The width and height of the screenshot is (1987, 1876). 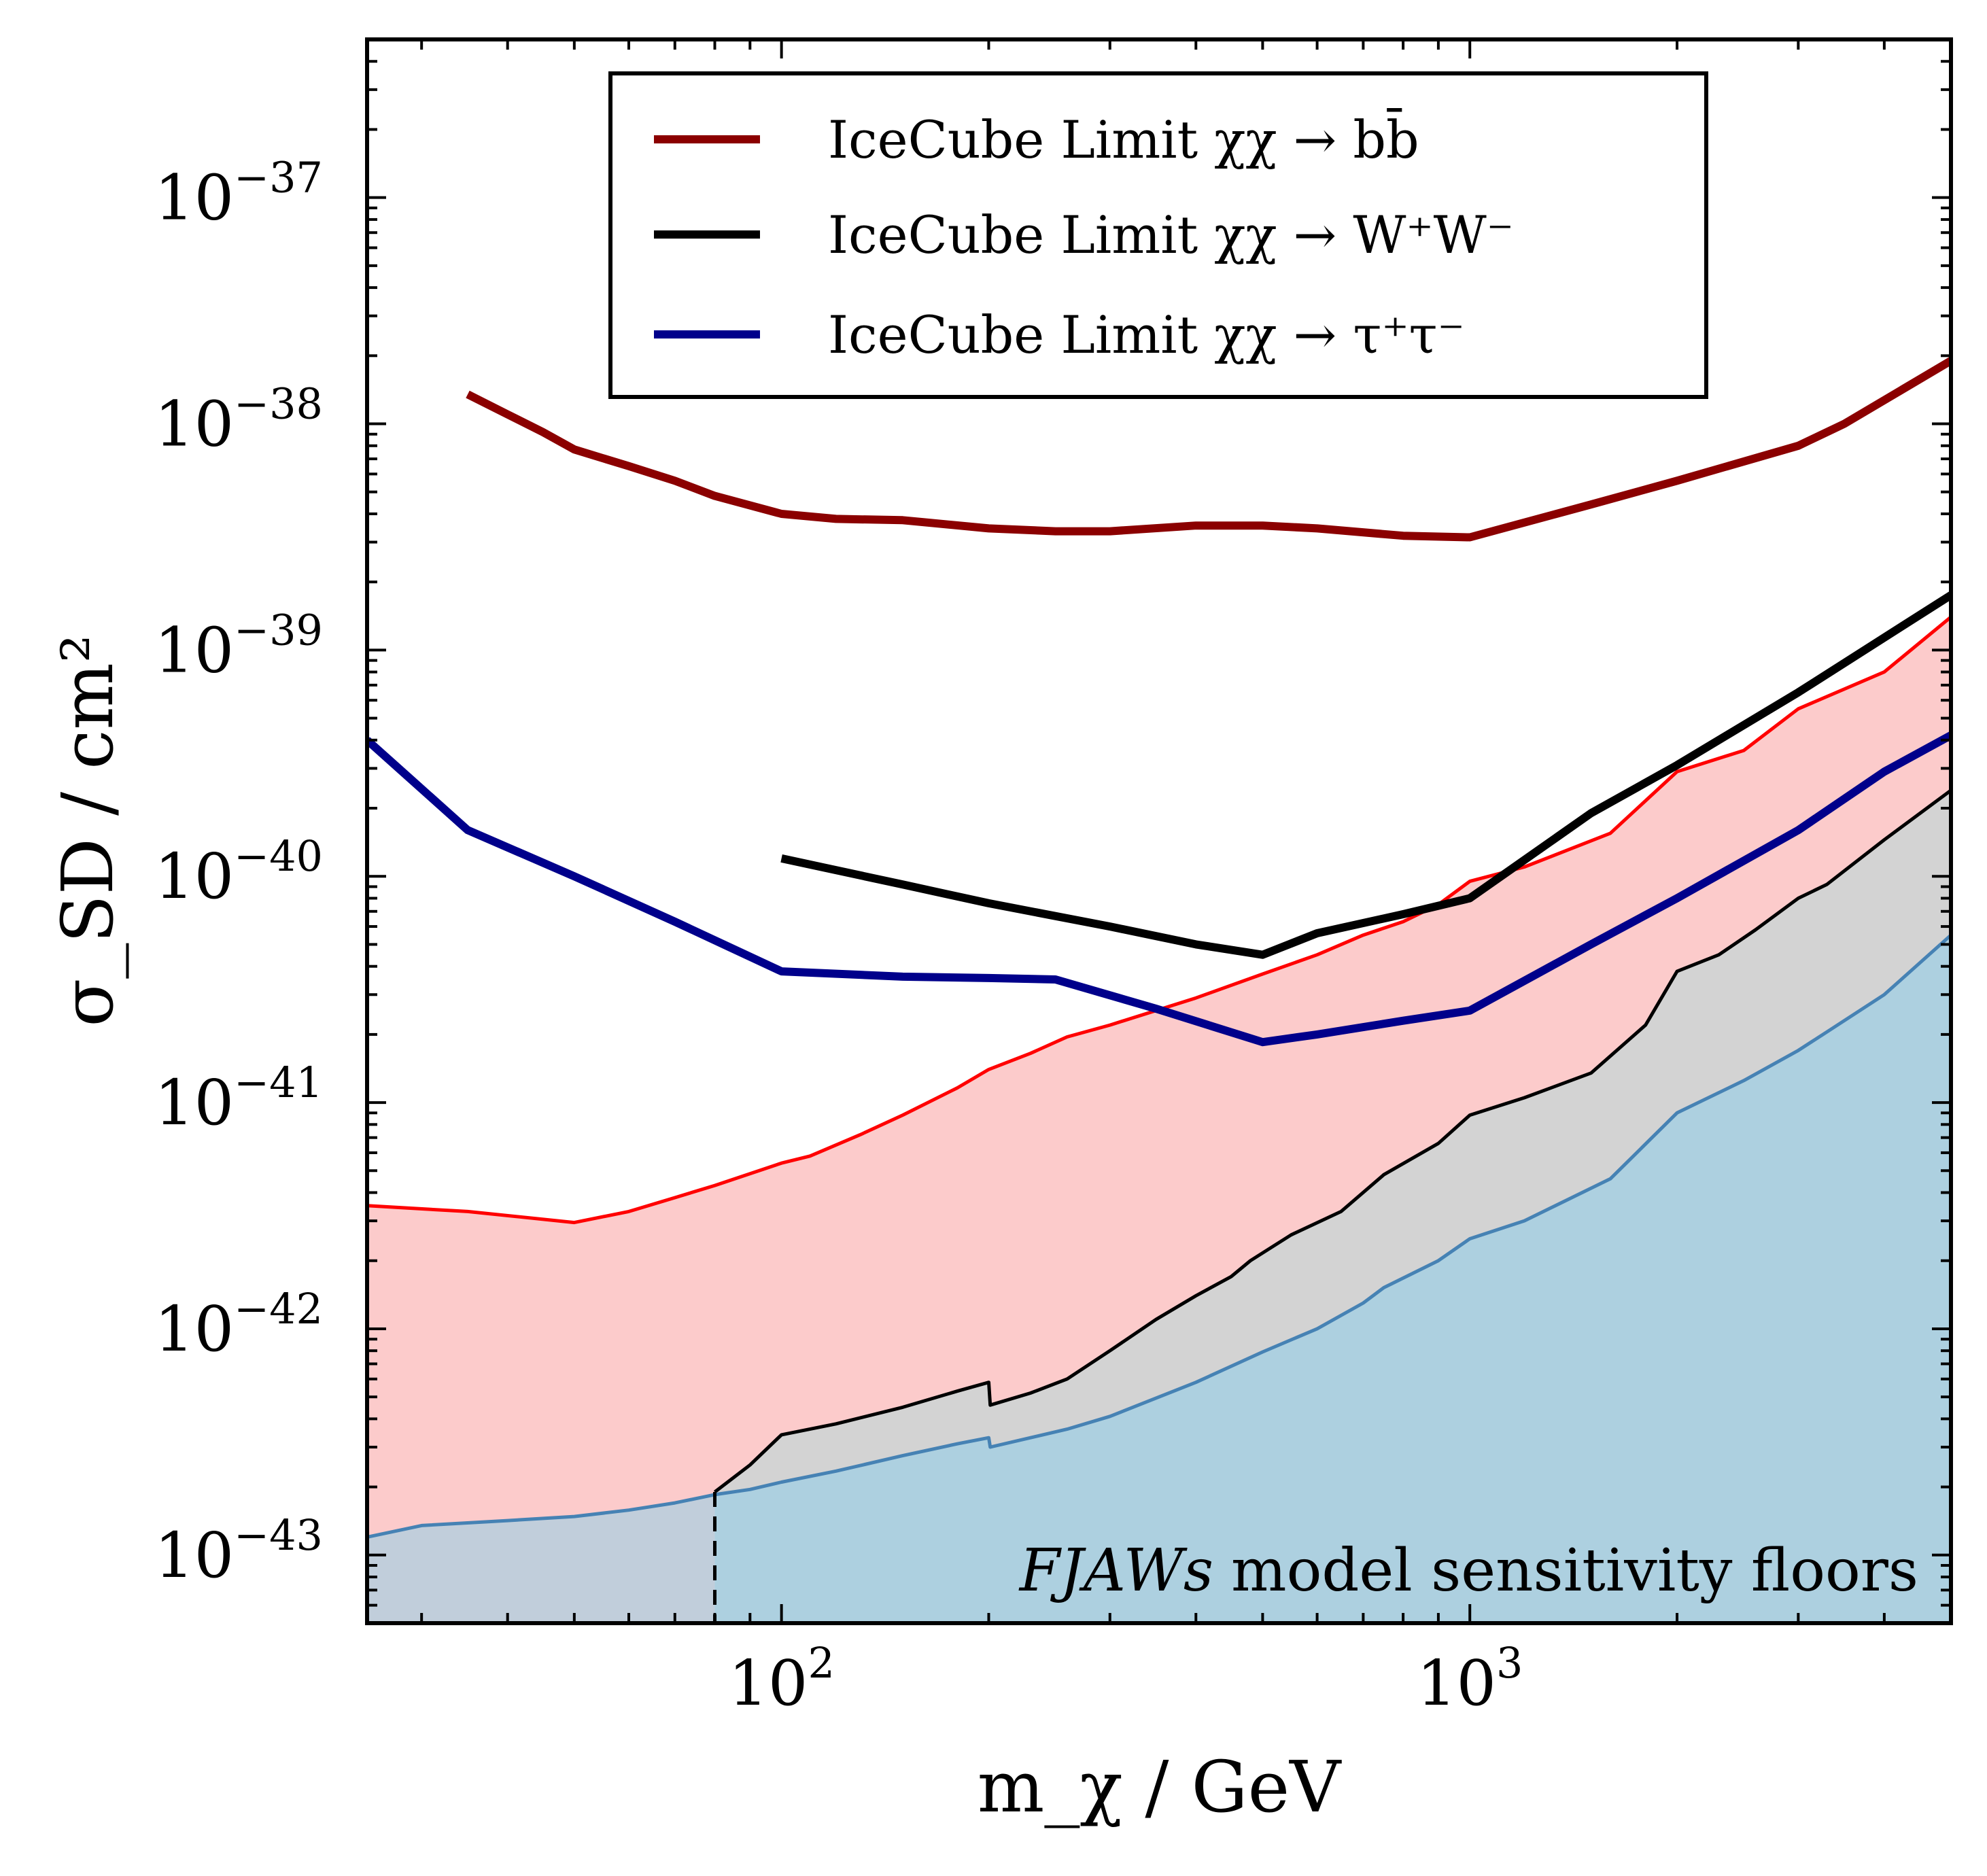 I want to click on legend-label-tautau: IceCube Limit χχ → τ⁺τ⁻, so click(x=1146, y=335).